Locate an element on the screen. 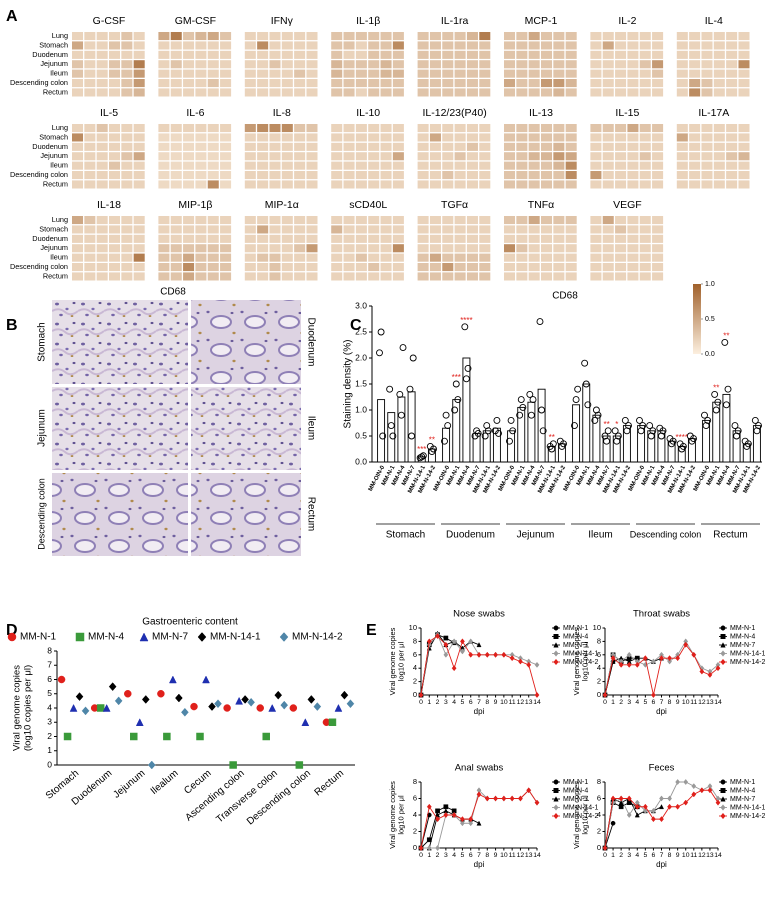 The width and height of the screenshot is (765, 920). x-axis-label: dpi is located at coordinates (661, 864).